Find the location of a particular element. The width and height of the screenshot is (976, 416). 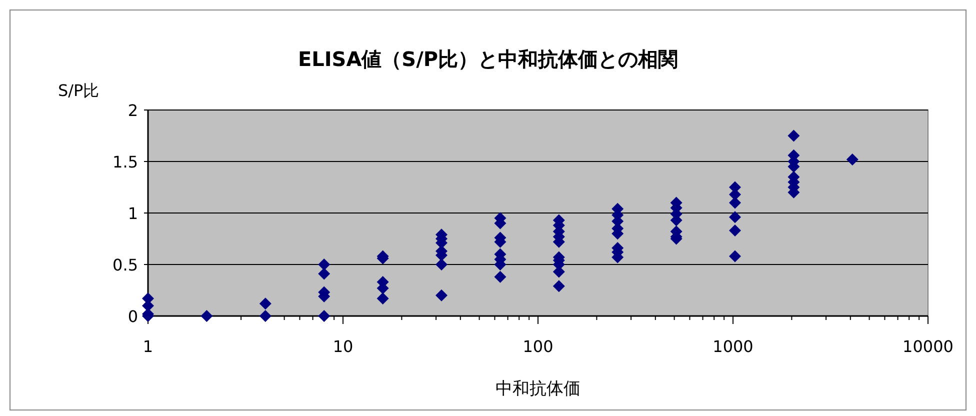

x-tick-label: 100 is located at coordinates (538, 346).